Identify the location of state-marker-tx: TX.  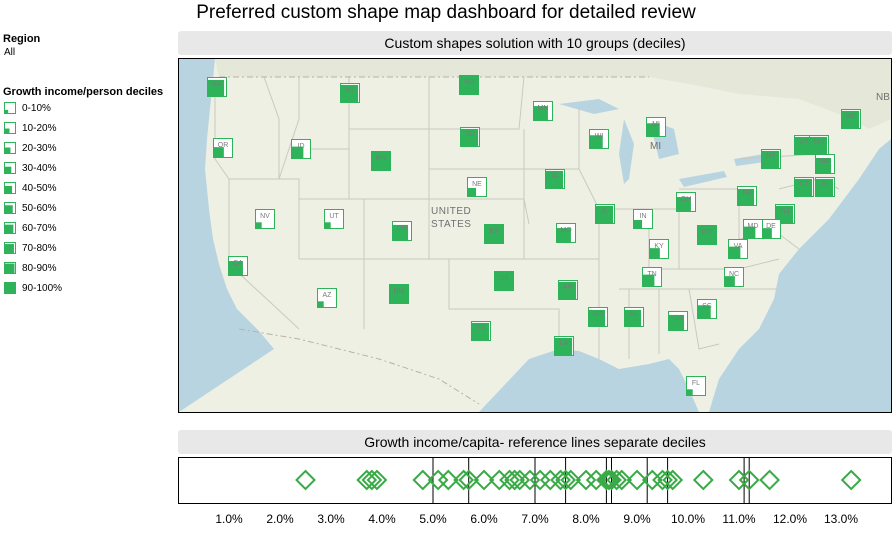
(481, 331).